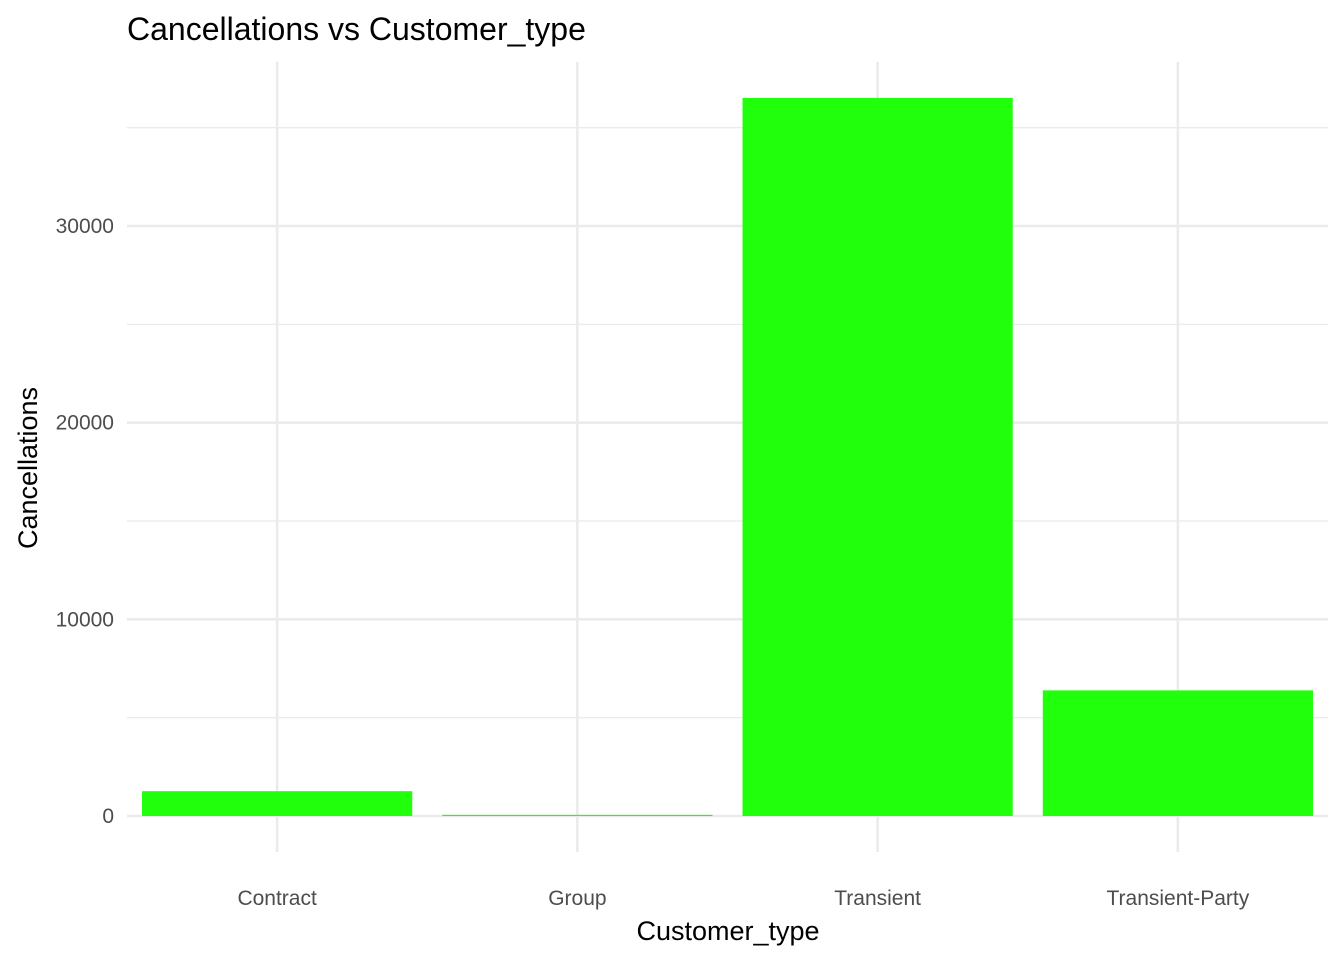 The width and height of the screenshot is (1344, 960). Describe the element at coordinates (727, 931) in the screenshot. I see `x-axis-title: Customer_type` at that location.